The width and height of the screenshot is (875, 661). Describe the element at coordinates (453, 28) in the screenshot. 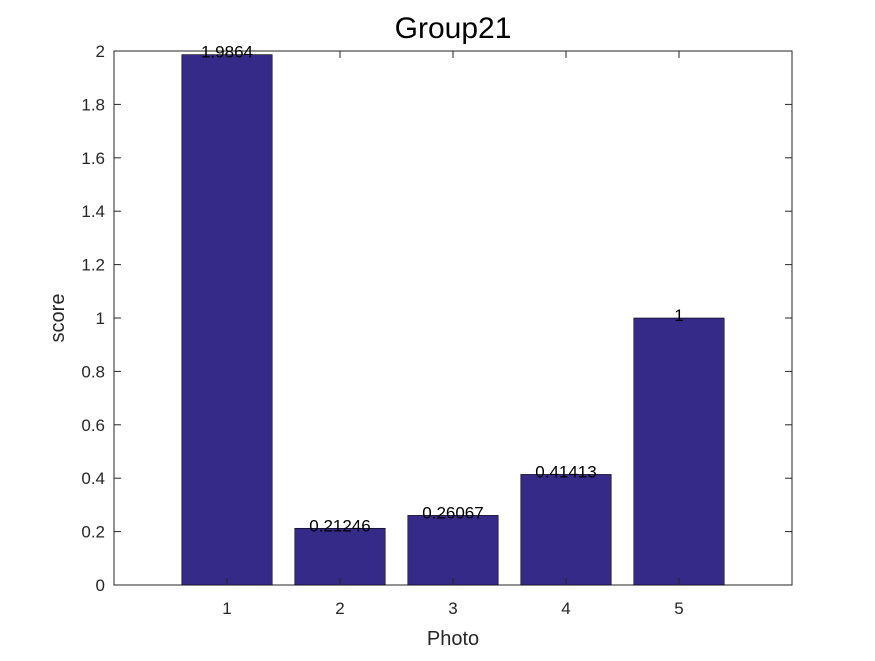

I see `chart-title: Group21` at that location.